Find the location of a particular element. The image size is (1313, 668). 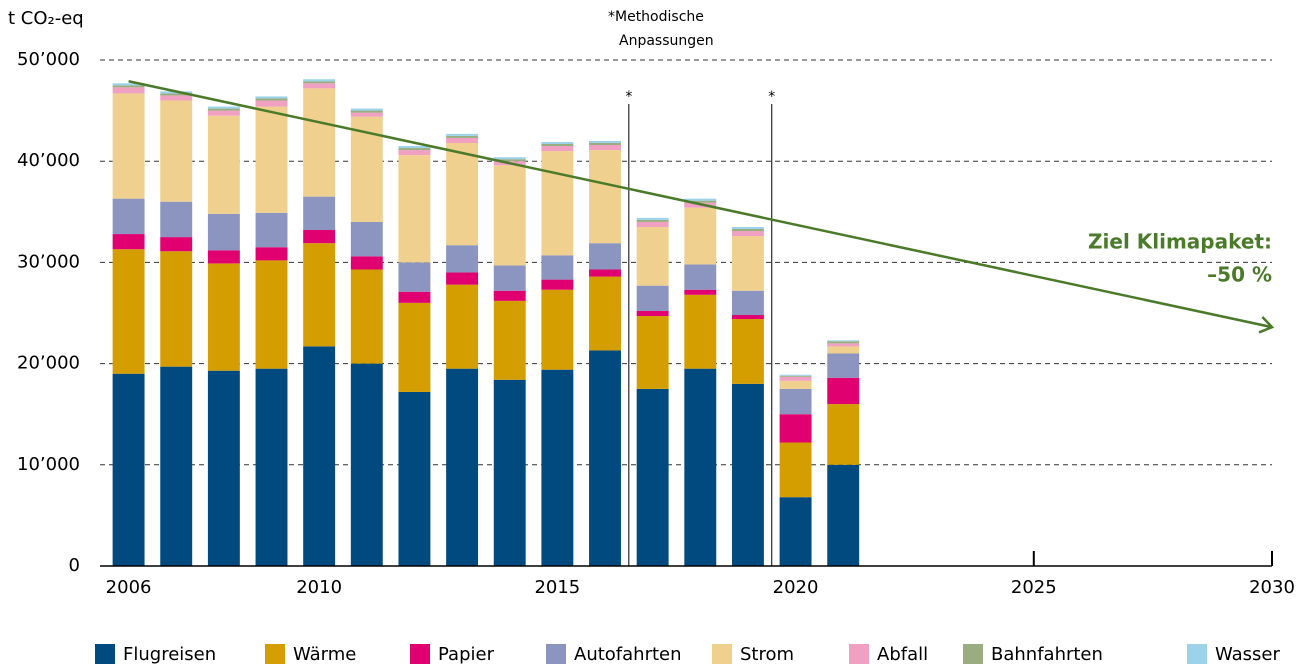

legend-label: Wasser is located at coordinates (1248, 654).